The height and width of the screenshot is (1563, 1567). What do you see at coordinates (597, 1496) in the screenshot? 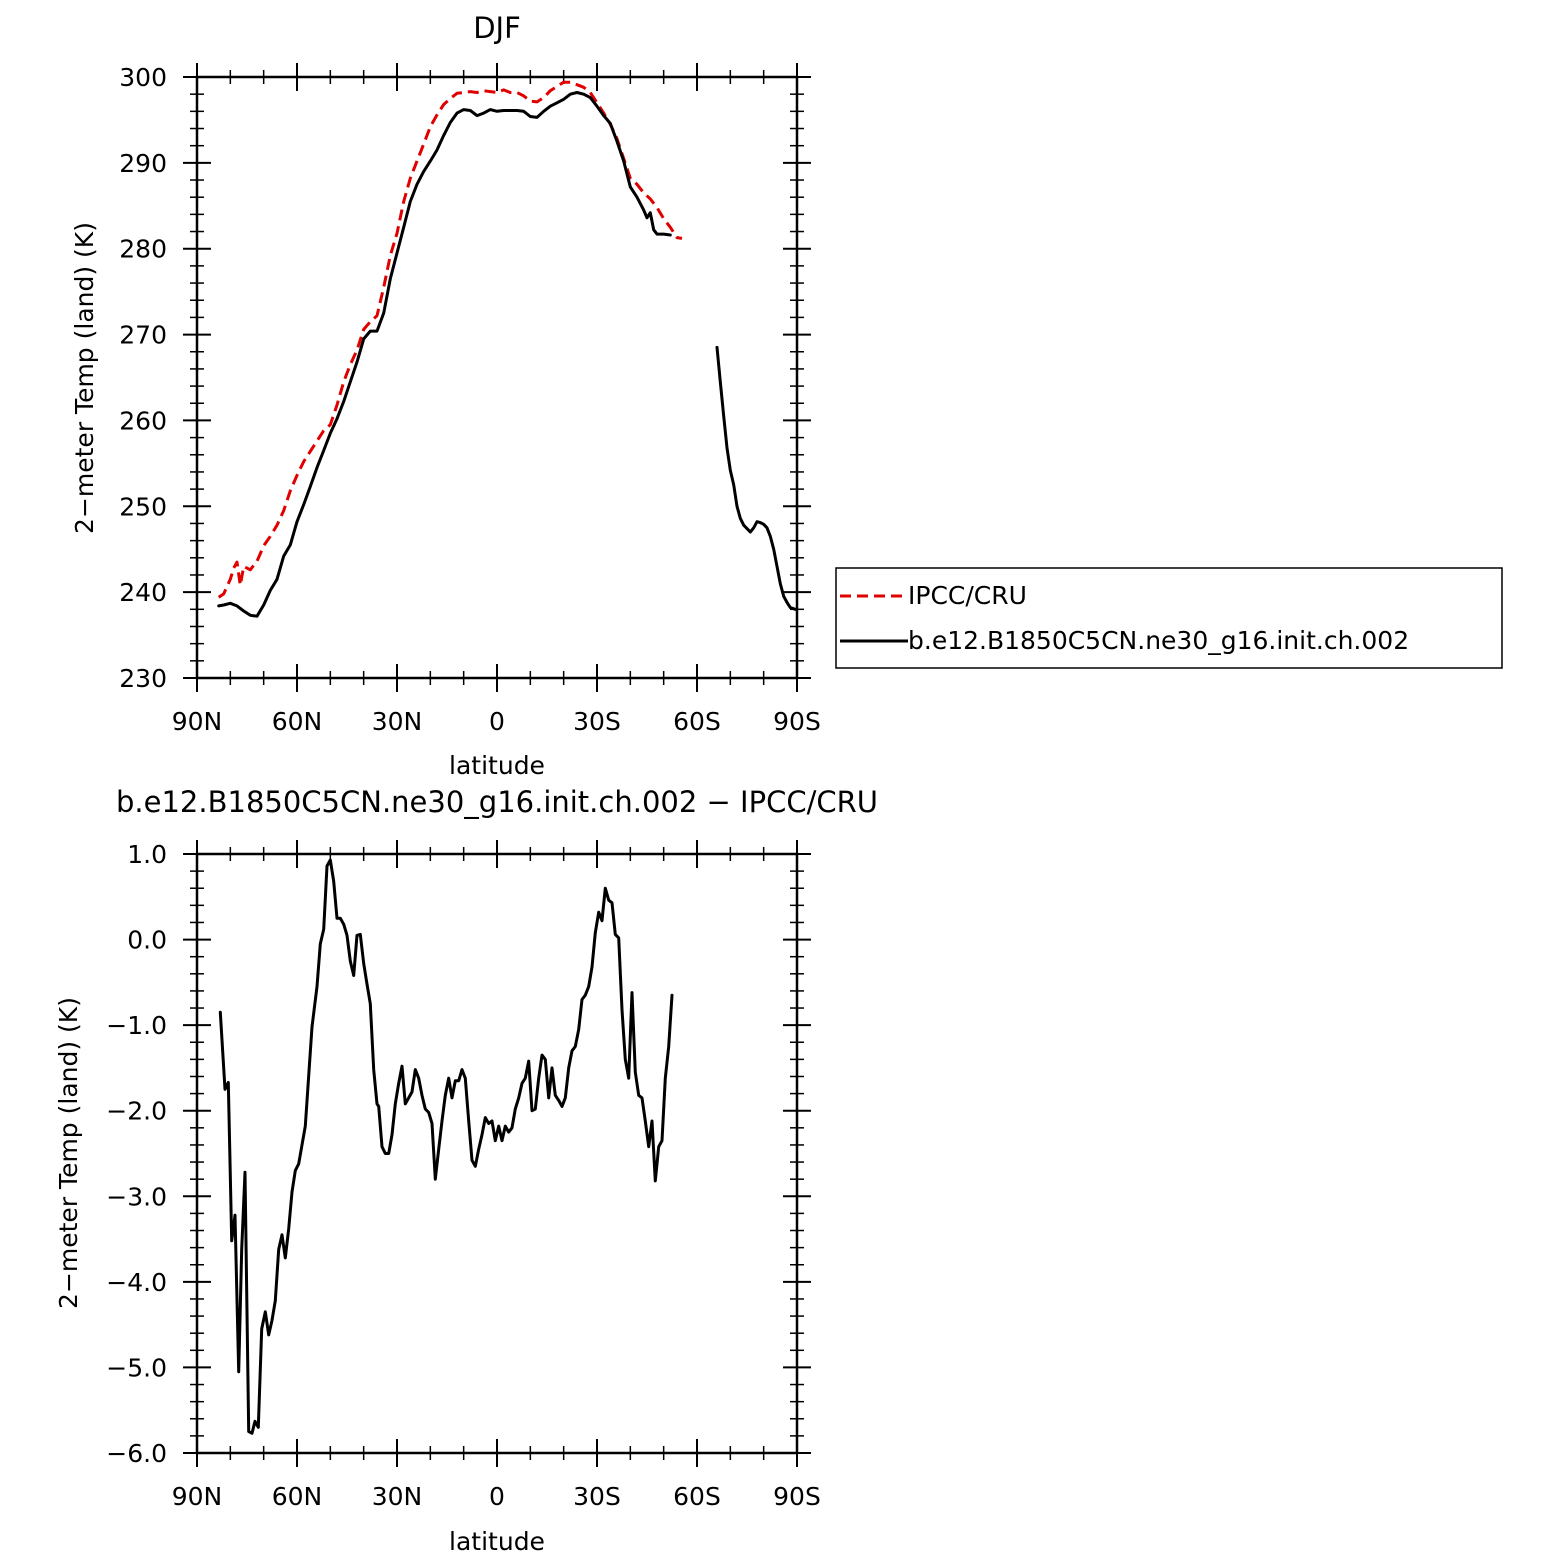
I see `bottom-x-tick-label: 30S` at bounding box center [597, 1496].